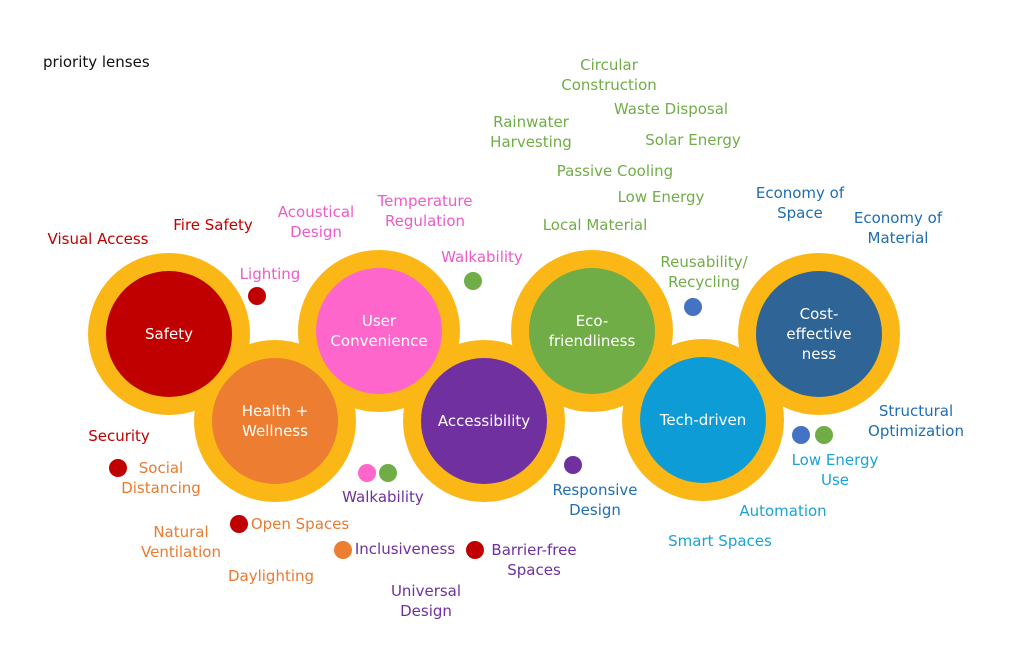 Image resolution: width=1024 pixels, height=649 pixels. What do you see at coordinates (531, 132) in the screenshot?
I see `label-rainwater-harvesting: Rainwater Harvesting` at bounding box center [531, 132].